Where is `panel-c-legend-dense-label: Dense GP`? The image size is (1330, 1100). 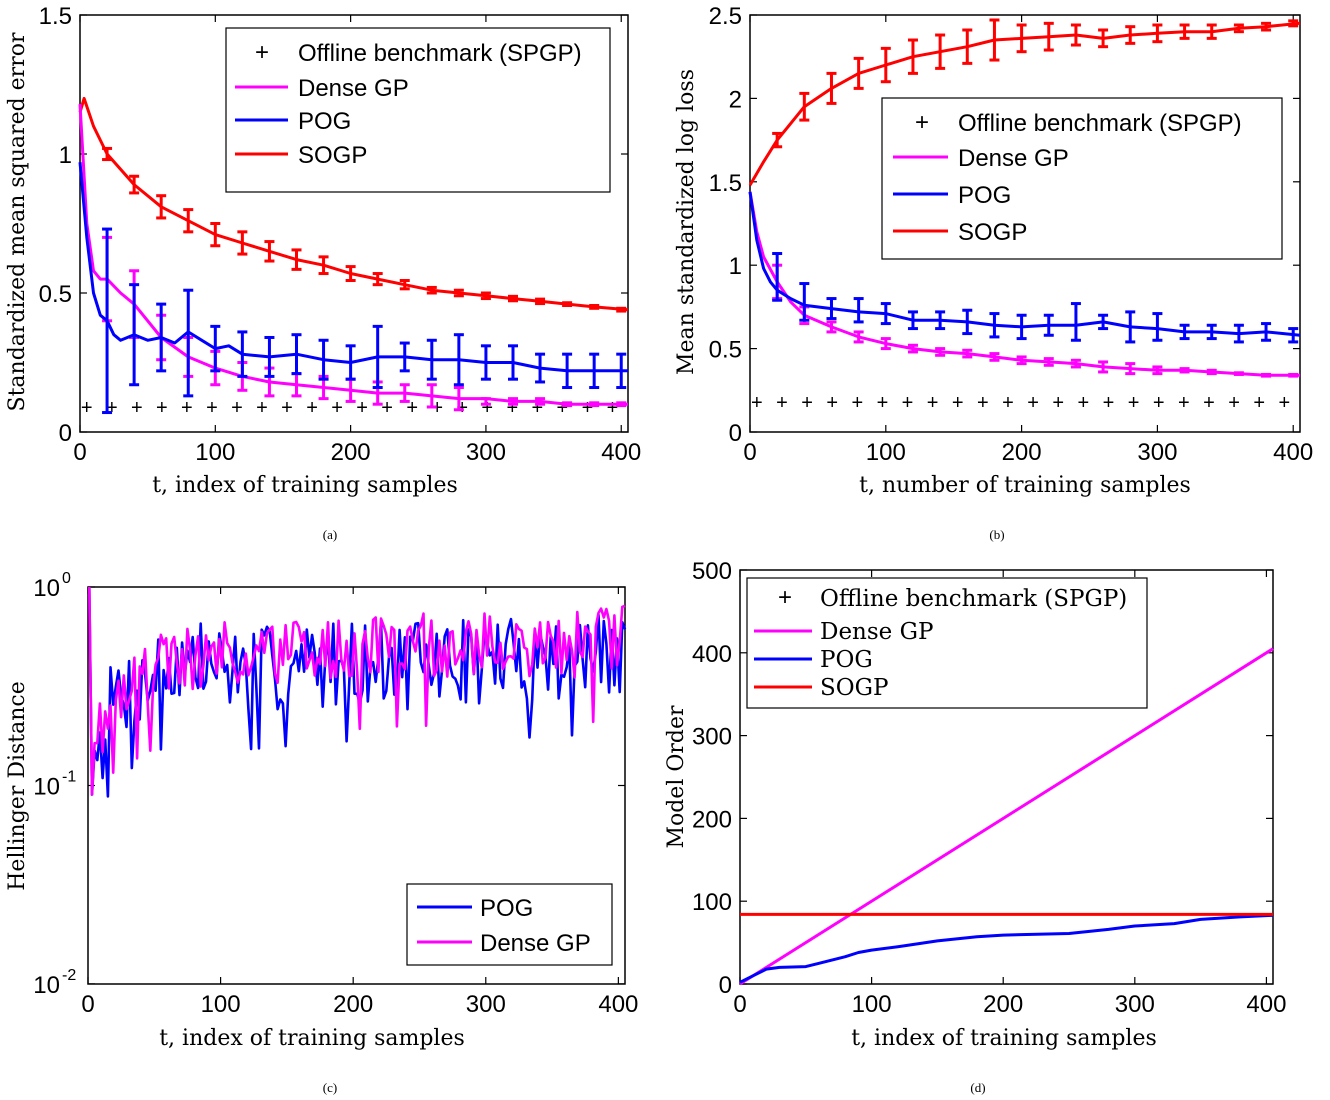
panel-c-legend-dense-label: Dense GP is located at coordinates (535, 943).